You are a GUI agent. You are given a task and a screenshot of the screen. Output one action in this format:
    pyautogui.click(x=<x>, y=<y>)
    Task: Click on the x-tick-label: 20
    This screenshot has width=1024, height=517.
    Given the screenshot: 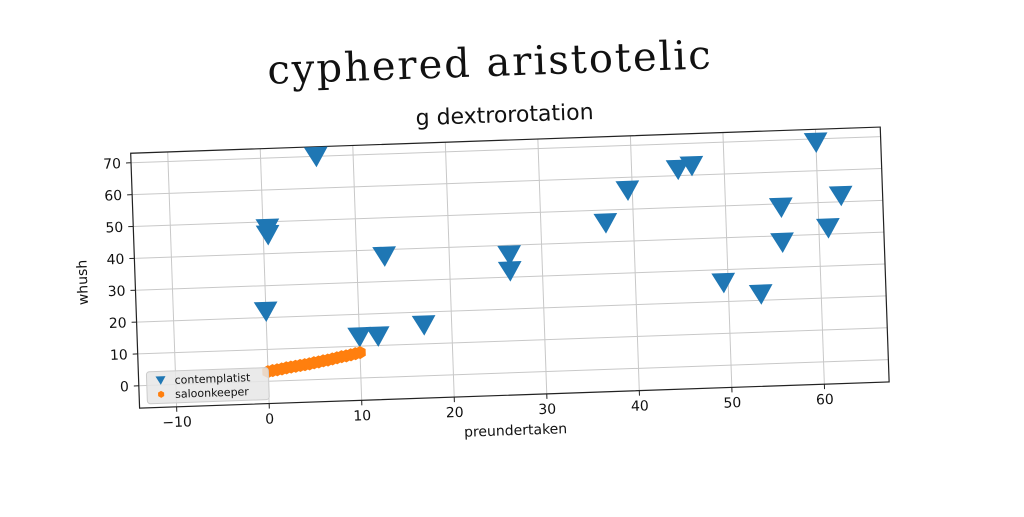 What is the action you would take?
    pyautogui.click(x=455, y=413)
    